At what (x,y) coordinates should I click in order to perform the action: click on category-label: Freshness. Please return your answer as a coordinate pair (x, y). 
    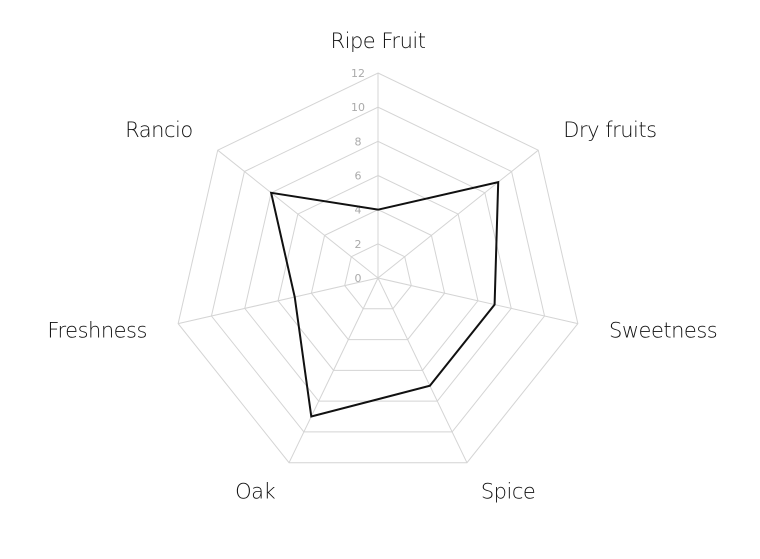
    Looking at the image, I should click on (97, 331).